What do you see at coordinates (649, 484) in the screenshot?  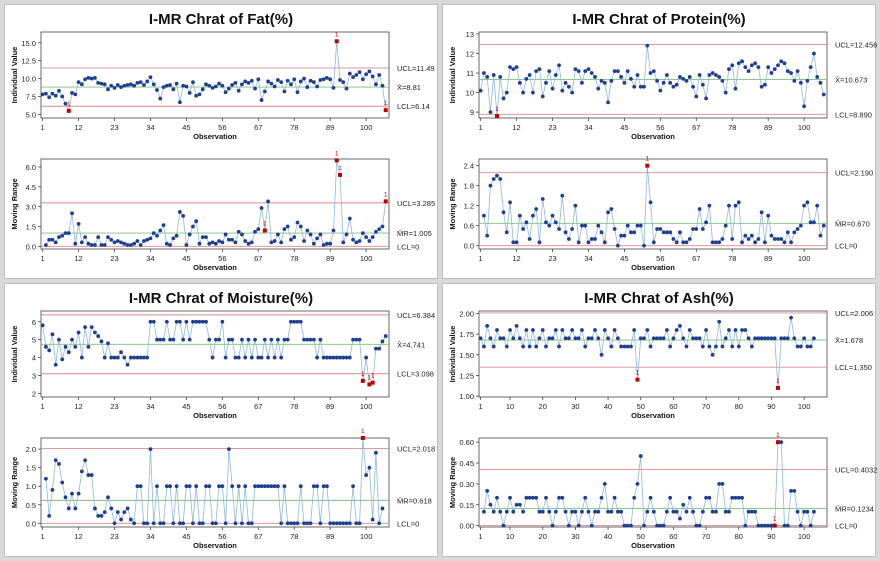 I see `series-line` at bounding box center [649, 484].